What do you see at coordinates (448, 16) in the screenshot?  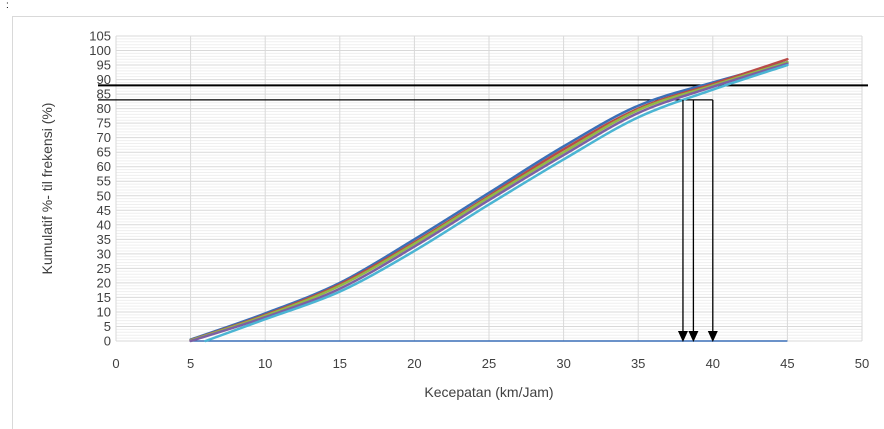 I see `chart-frame-top` at bounding box center [448, 16].